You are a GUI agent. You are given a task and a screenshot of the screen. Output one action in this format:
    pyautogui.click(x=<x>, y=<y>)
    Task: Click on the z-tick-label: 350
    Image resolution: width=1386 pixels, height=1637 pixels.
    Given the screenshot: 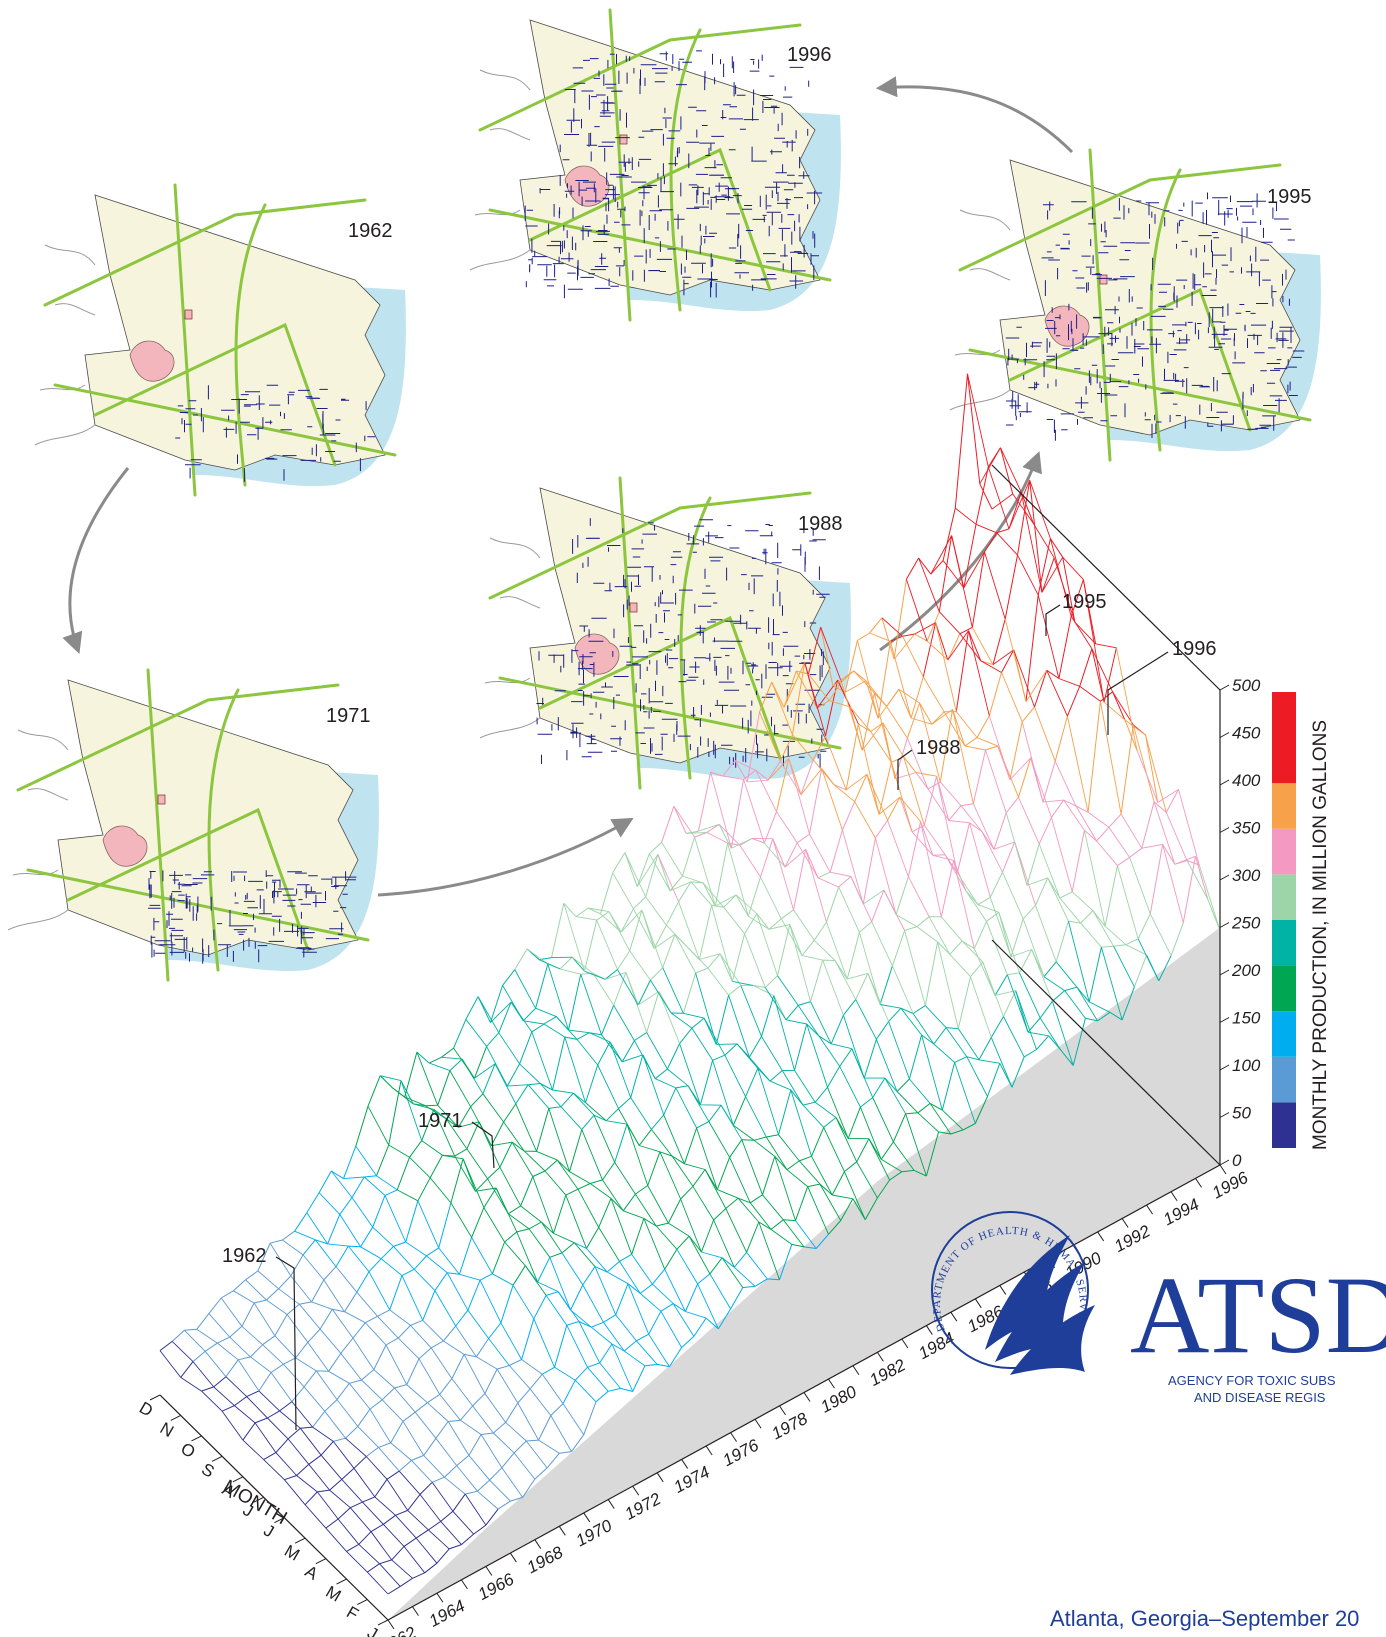 What is the action you would take?
    pyautogui.click(x=1246, y=828)
    